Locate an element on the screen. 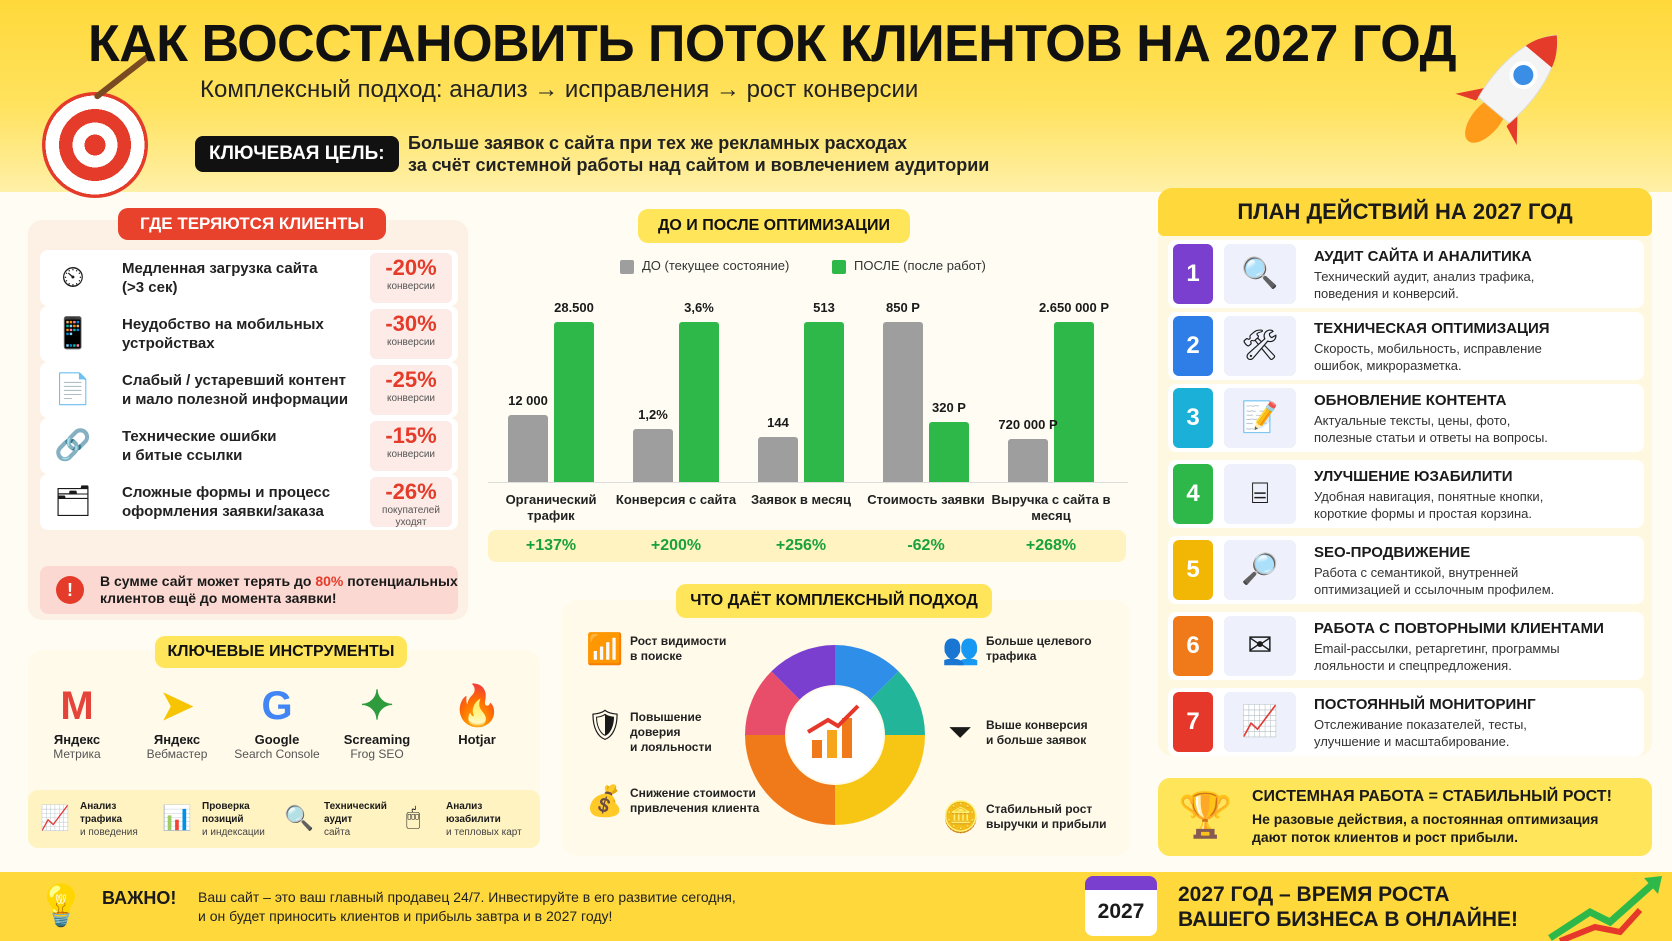  loss-percent: -30% is located at coordinates (411, 323).